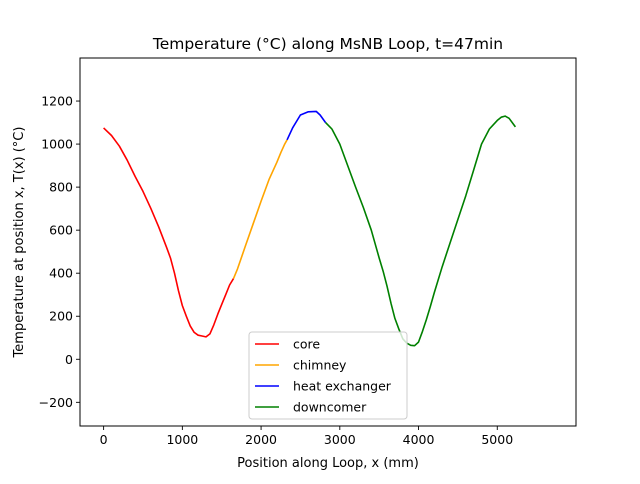  What do you see at coordinates (320, 365) in the screenshot?
I see `legend-label-chimney: chimney` at bounding box center [320, 365].